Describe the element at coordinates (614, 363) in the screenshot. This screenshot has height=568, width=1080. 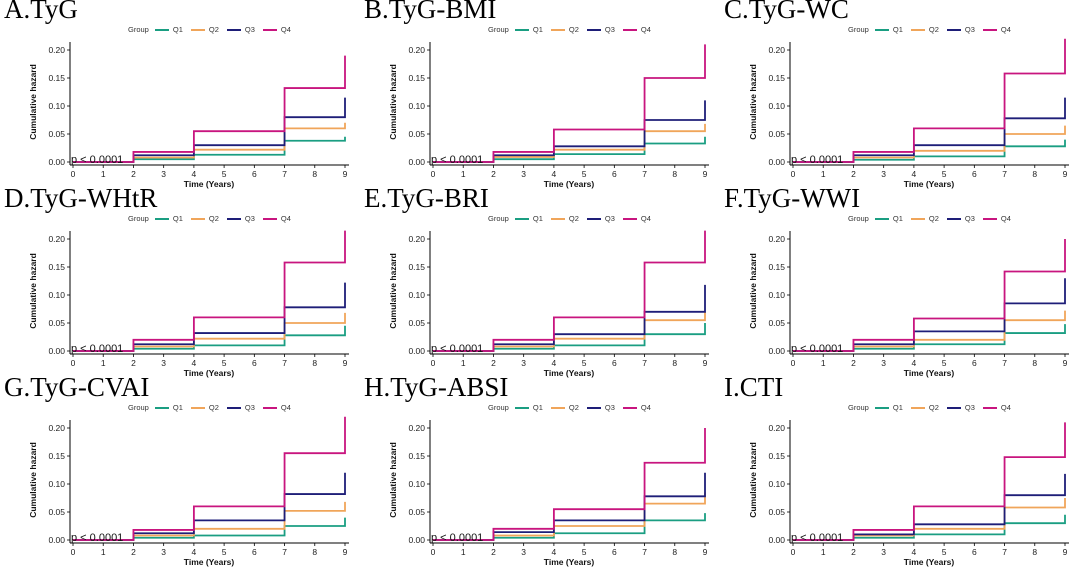
I see `x-tick-label: 6` at that location.